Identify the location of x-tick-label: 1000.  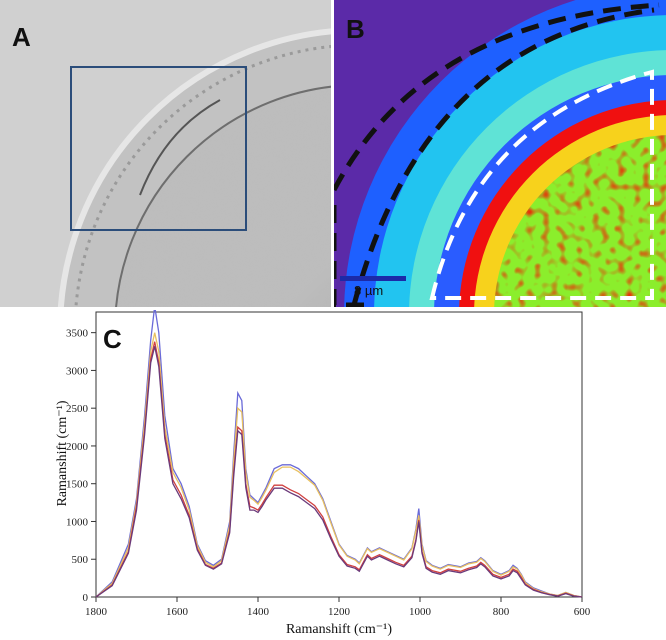
(420, 612).